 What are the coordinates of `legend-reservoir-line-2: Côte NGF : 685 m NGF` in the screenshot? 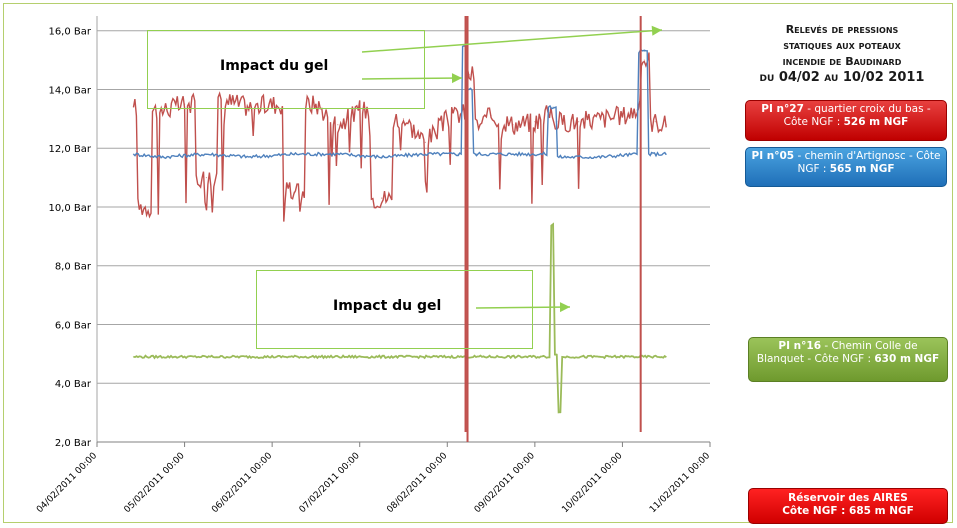 It's located at (848, 511).